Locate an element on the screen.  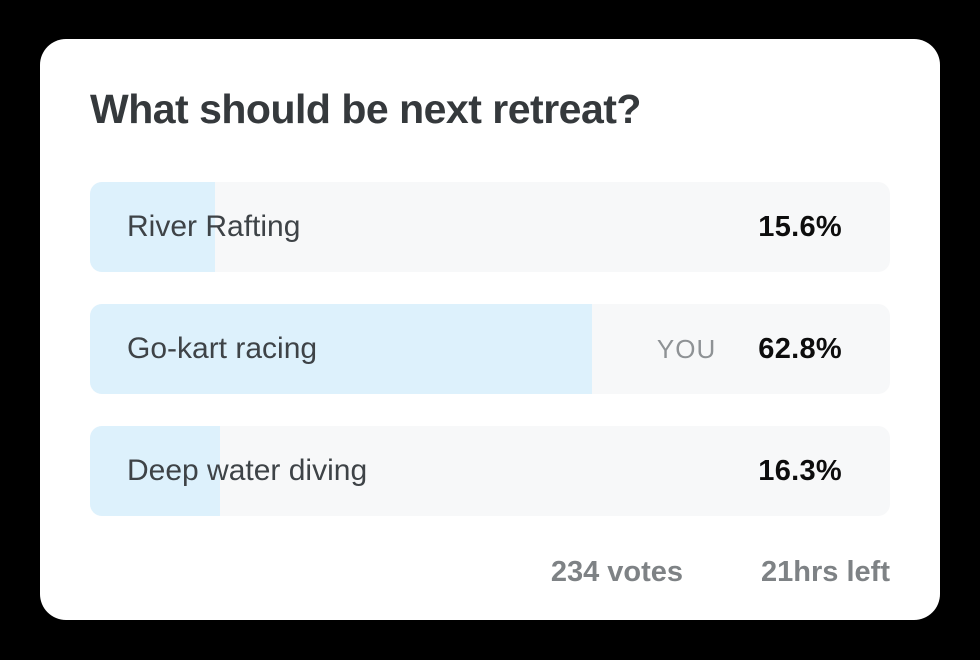
poll-option-deep-water-diving: Deep water diving 16.3% is located at coordinates (490, 471).